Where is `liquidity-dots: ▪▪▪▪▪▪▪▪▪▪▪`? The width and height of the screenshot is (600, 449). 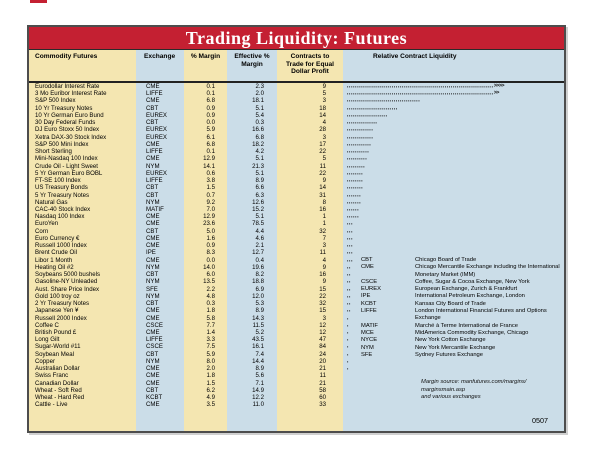
liquidity-dots: ▪▪▪▪▪▪▪▪▪▪▪ is located at coordinates (358, 152).